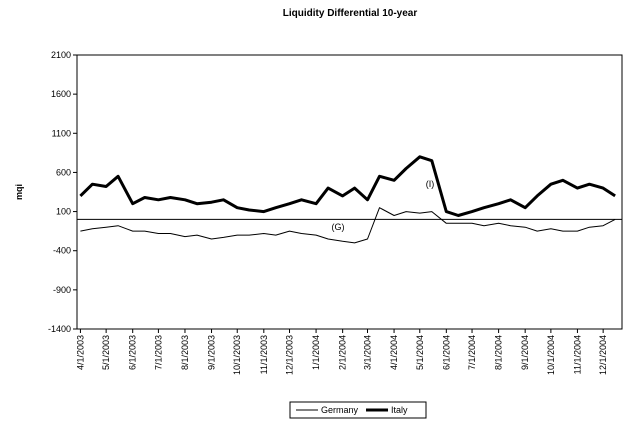 The height and width of the screenshot is (428, 626). Describe the element at coordinates (399, 410) in the screenshot. I see `legend-label: Italy` at that location.